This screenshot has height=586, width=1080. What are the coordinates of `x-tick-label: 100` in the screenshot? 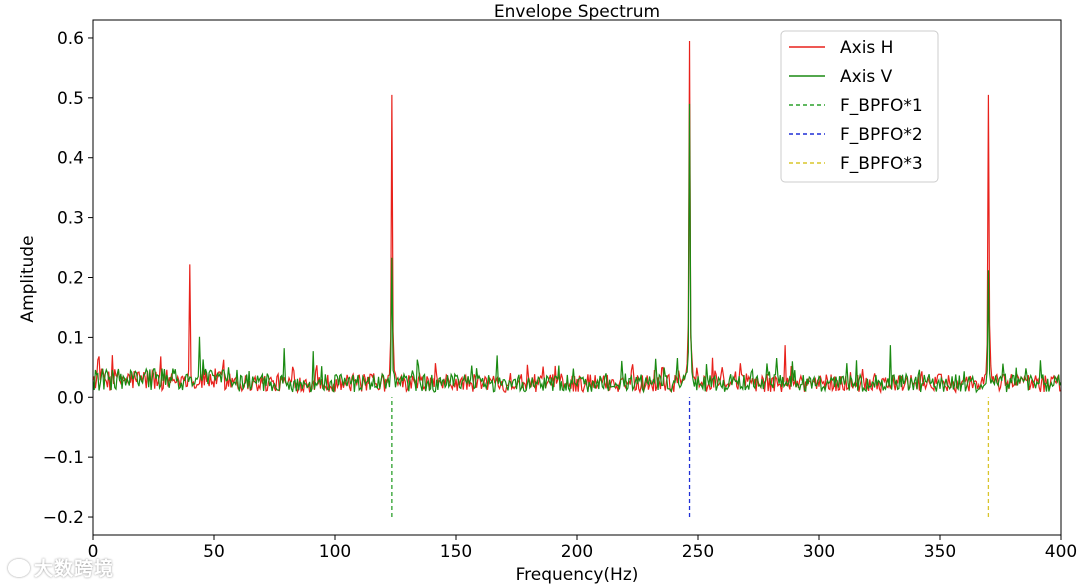 It's located at (335, 552).